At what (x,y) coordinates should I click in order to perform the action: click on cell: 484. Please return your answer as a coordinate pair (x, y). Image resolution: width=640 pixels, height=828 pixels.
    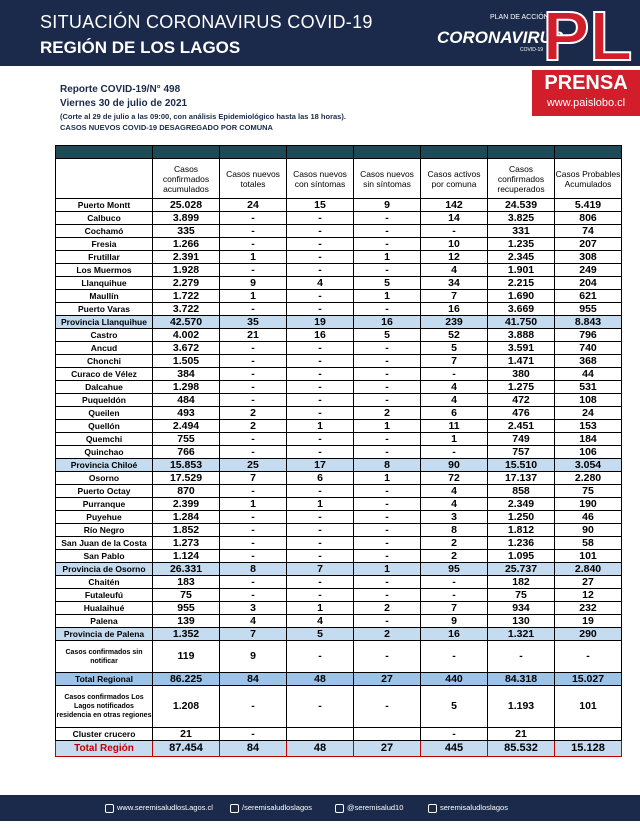
    Looking at the image, I should click on (186, 400).